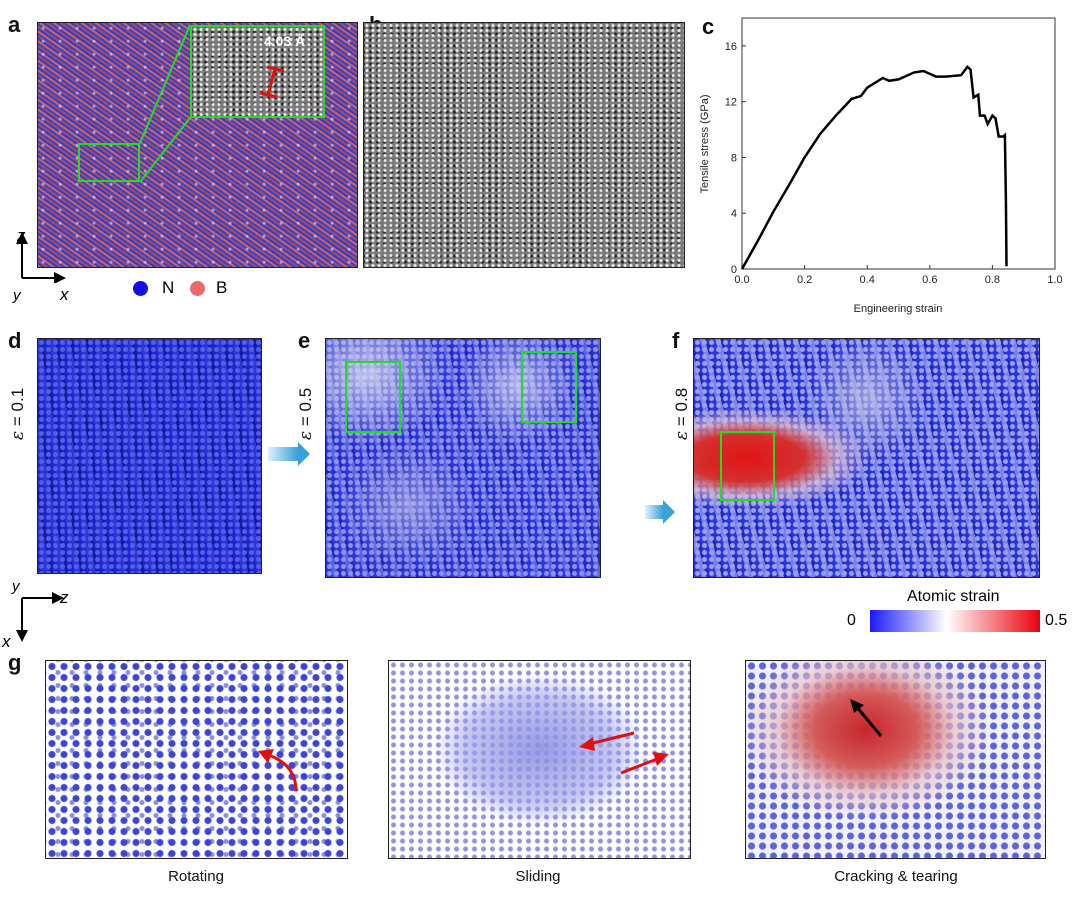 This screenshot has width=1080, height=898. What do you see at coordinates (953, 596) in the screenshot?
I see `colorbar-title: Atomic strain` at bounding box center [953, 596].